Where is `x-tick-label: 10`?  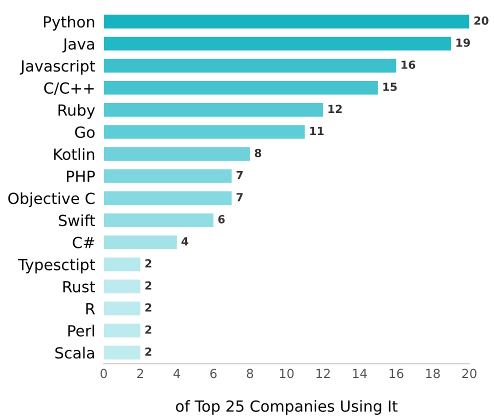 x-tick-label: 10 is located at coordinates (287, 373).